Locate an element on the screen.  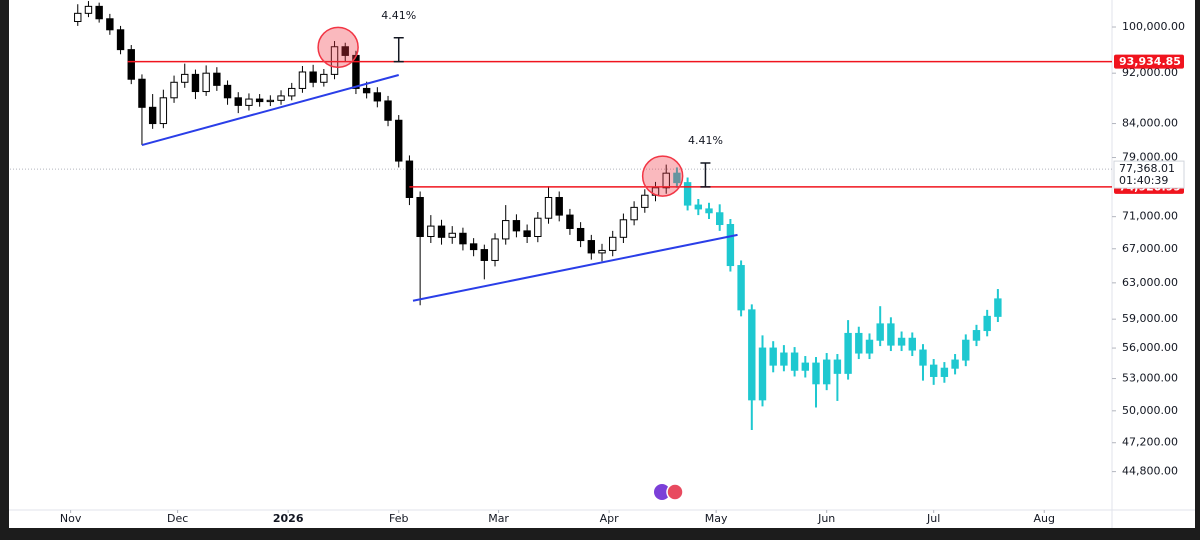
x-tick-label: May is located at coordinates (716, 518).